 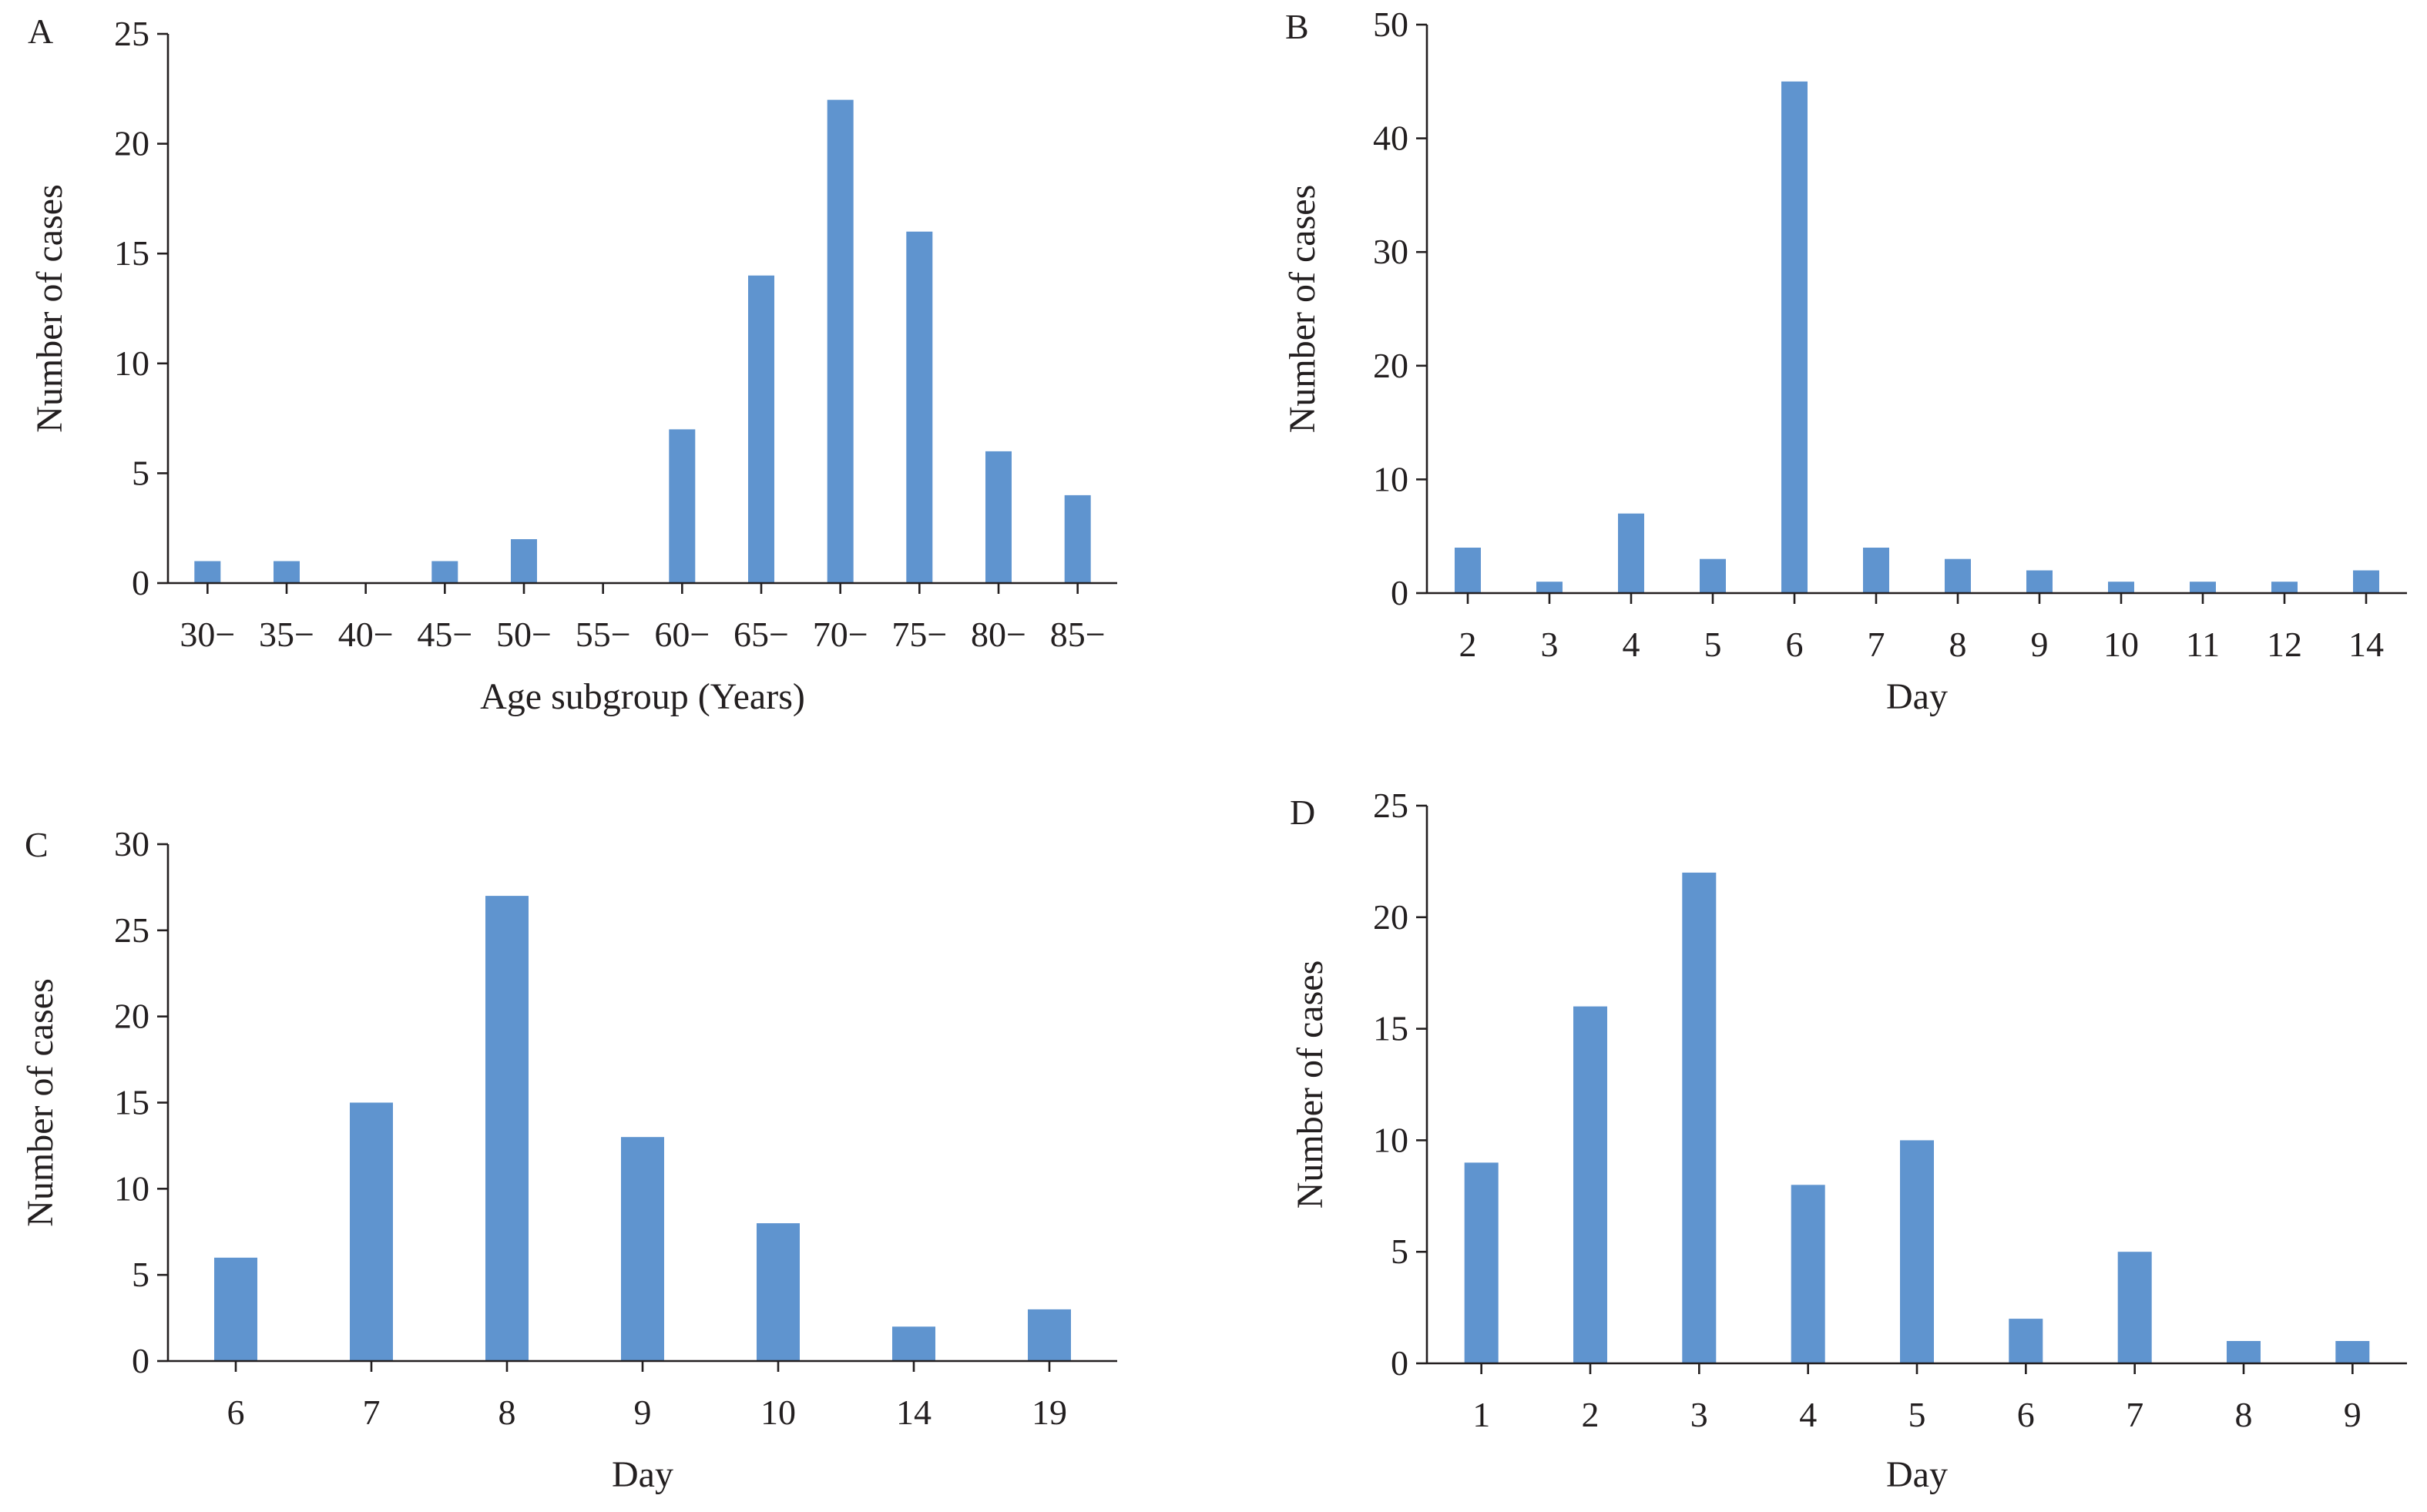 I want to click on panel-c-x-tick-label-1: 6, so click(x=236, y=1412).